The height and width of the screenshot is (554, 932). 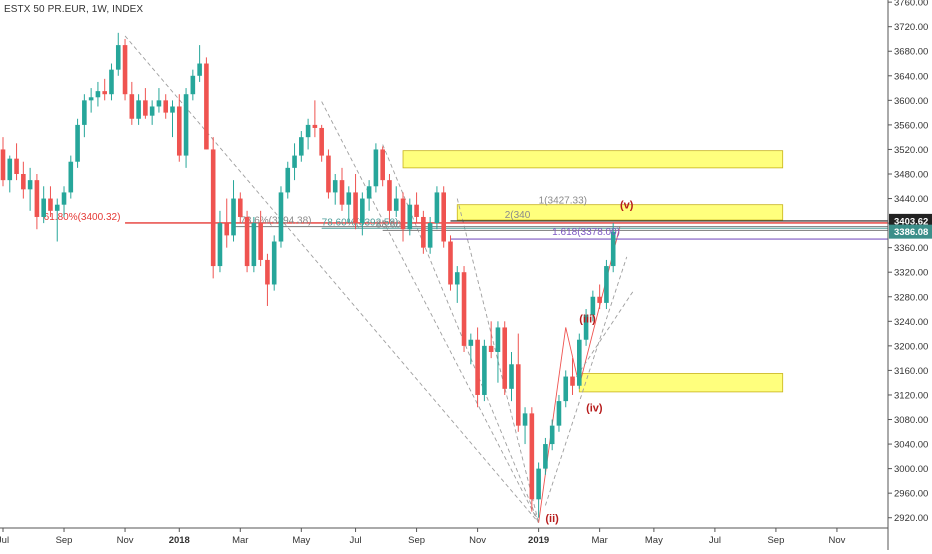 What do you see at coordinates (911, 420) in the screenshot?
I see `y-tick-label: 3080.00` at bounding box center [911, 420].